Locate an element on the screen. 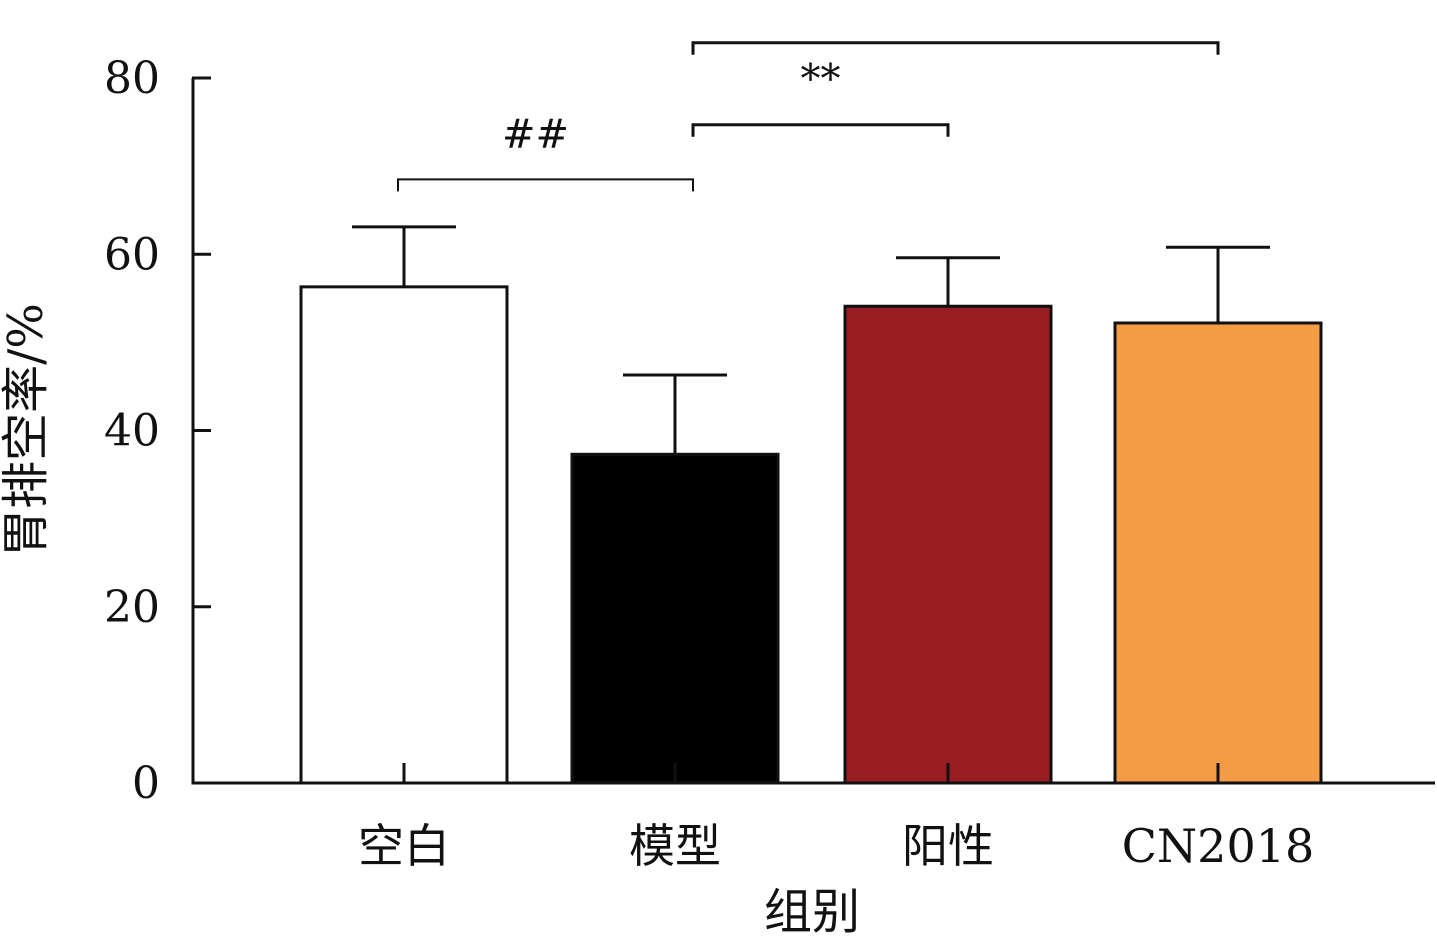 This screenshot has width=1437, height=938. significance-label: ** is located at coordinates (821, 80).